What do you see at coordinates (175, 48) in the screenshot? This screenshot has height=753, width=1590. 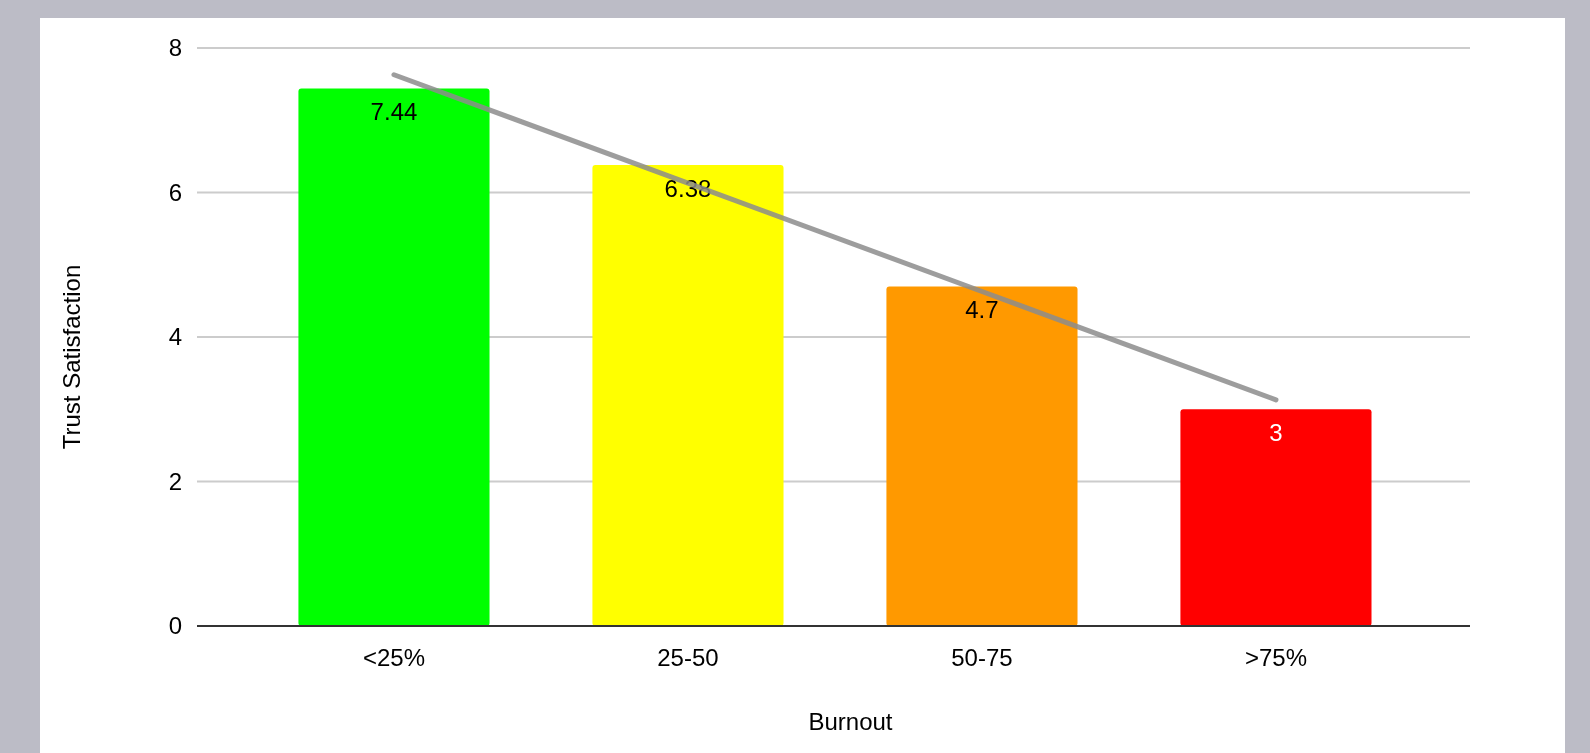 I see `y-tick-label: 8` at bounding box center [175, 48].